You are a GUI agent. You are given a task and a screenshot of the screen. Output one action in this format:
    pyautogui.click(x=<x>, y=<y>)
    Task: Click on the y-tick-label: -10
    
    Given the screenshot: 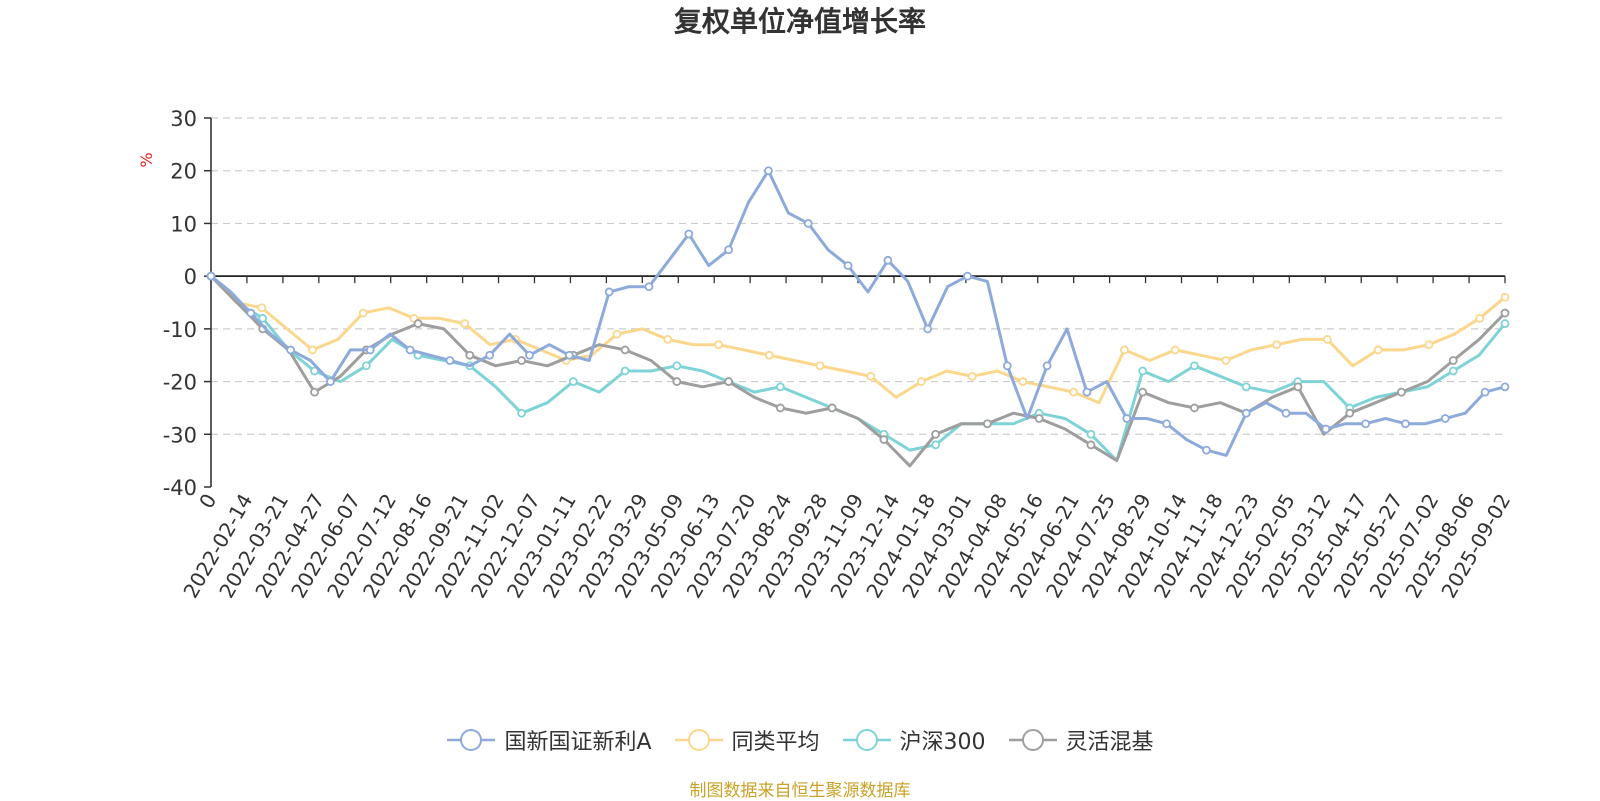 What is the action you would take?
    pyautogui.click(x=180, y=330)
    